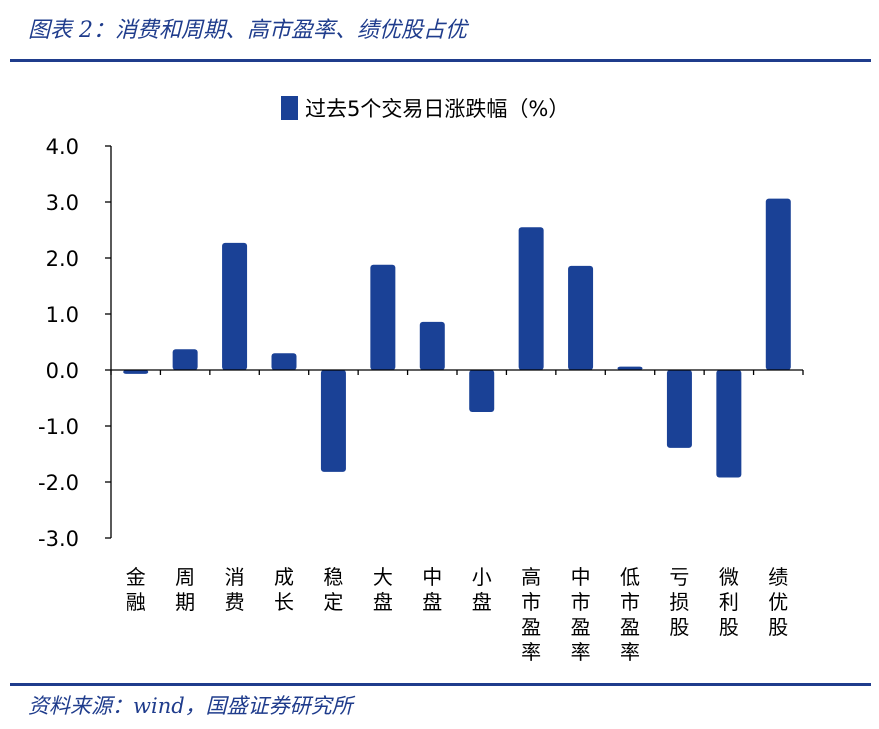 The image size is (879, 729). What do you see at coordinates (235, 589) in the screenshot?
I see `category-label: 消费` at bounding box center [235, 589].